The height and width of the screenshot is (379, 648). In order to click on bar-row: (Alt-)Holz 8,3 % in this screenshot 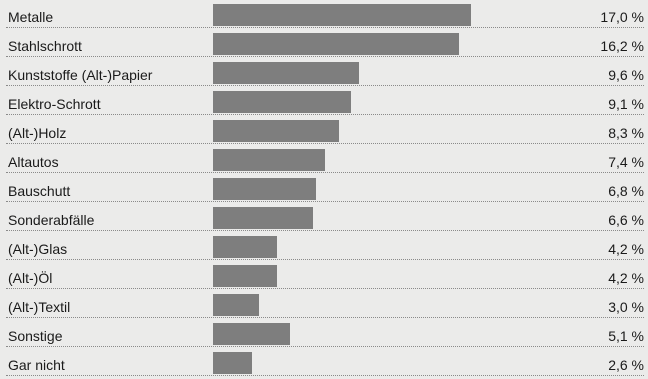, I will do `click(324, 132)`.